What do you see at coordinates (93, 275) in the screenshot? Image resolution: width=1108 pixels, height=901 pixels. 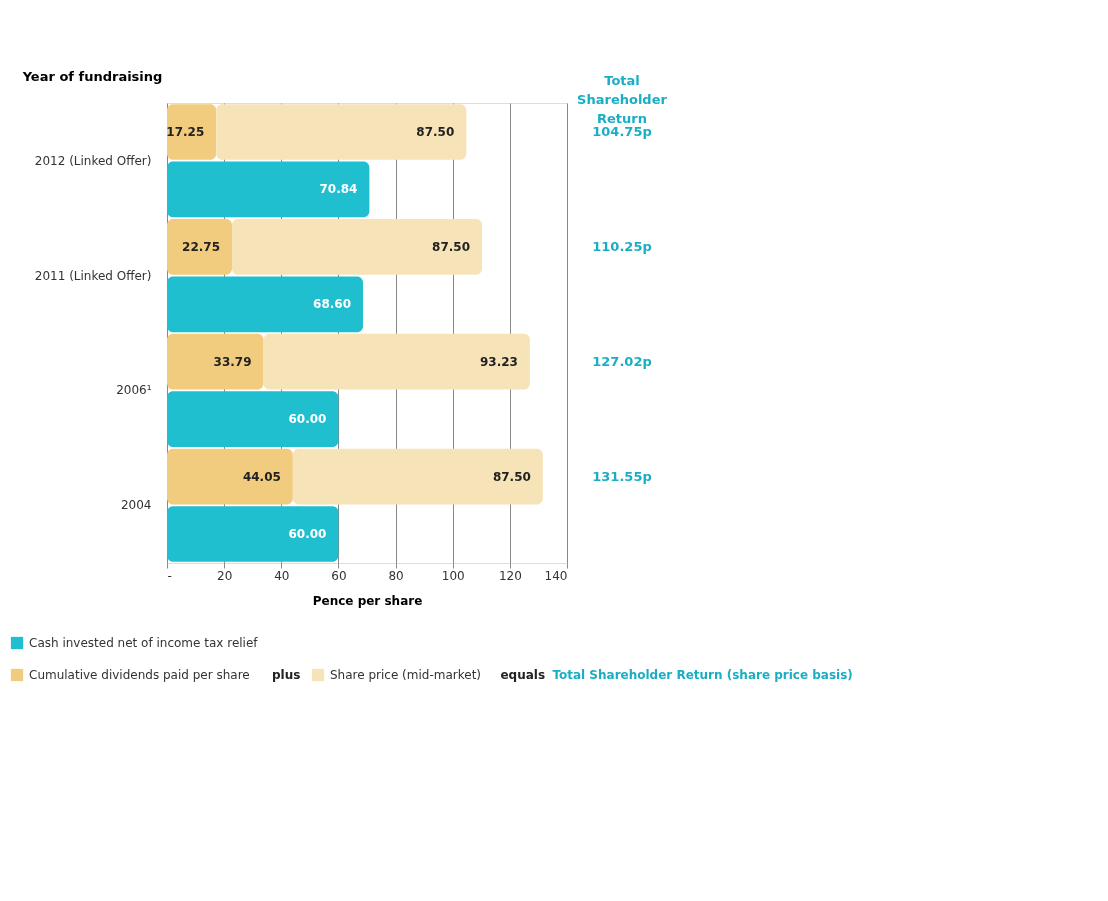 I see `y-tick-label: 2011 (Linked Offer)` at bounding box center [93, 275].